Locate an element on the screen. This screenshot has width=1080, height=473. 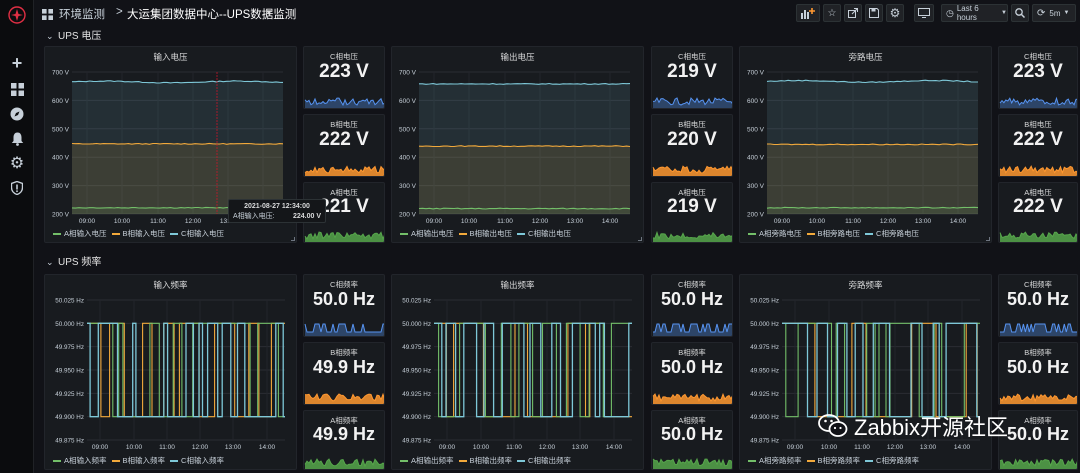
series-line is located at coordinates (533, 370).